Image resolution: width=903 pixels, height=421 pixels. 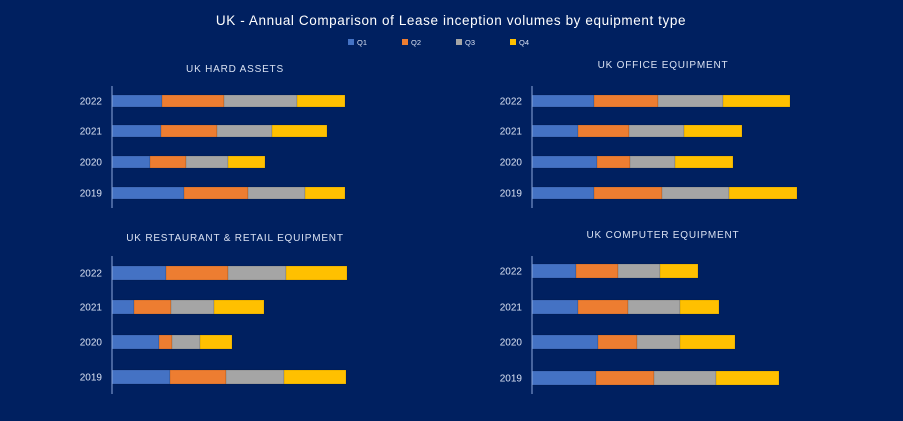 What do you see at coordinates (351, 42) in the screenshot?
I see `legend-swatch-q1` at bounding box center [351, 42].